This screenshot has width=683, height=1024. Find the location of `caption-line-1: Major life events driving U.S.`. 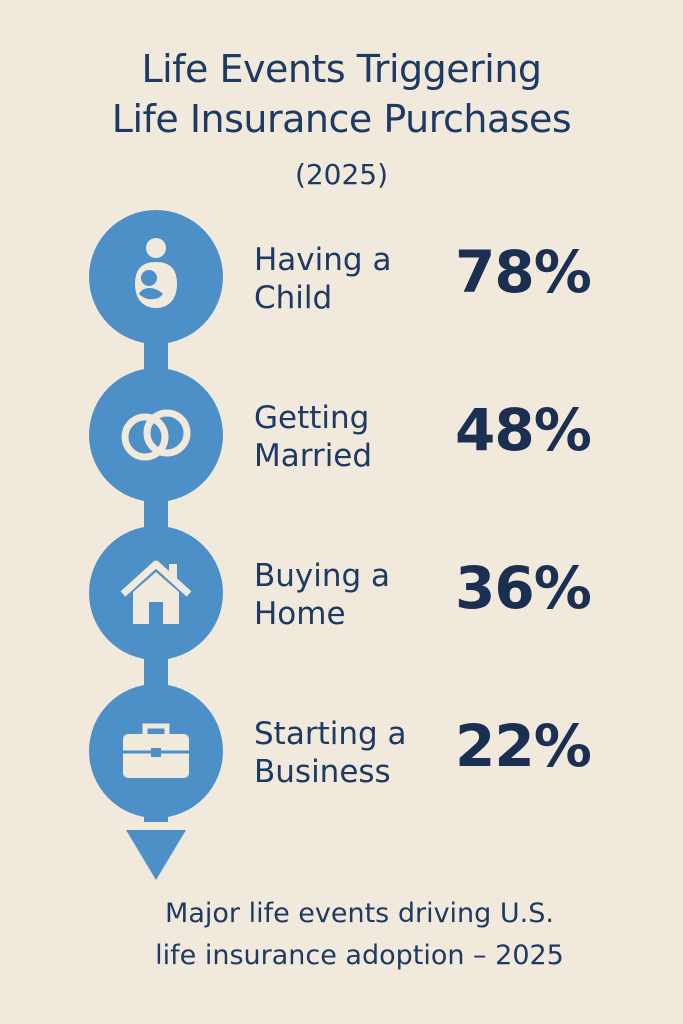

caption-line-1: Major life events driving U.S. is located at coordinates (359, 913).